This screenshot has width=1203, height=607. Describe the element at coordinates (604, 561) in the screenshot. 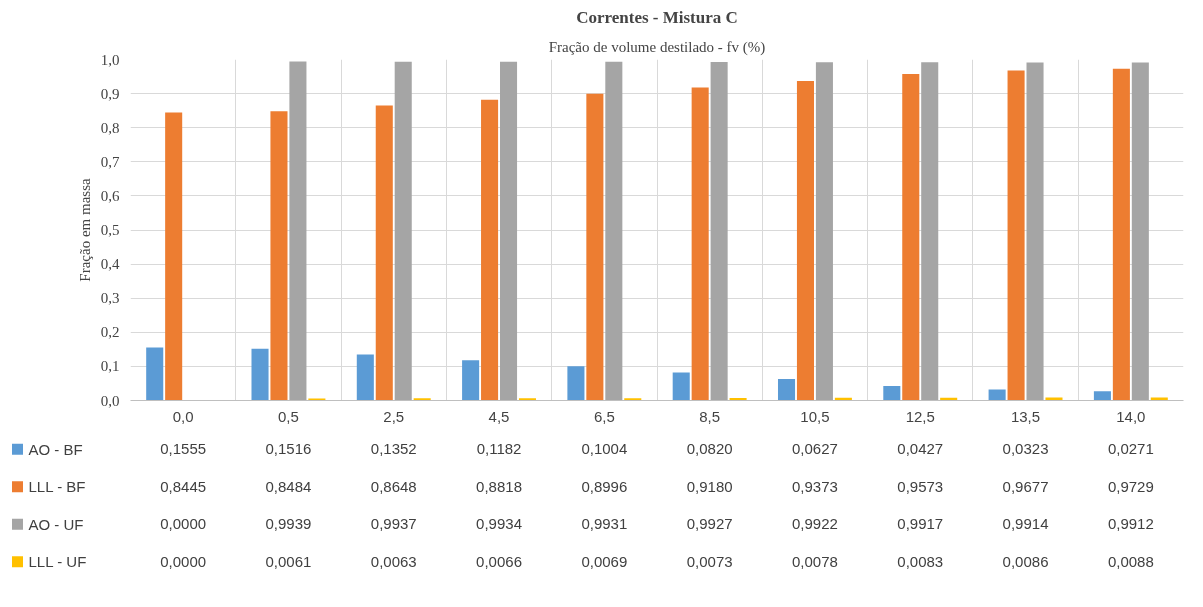

I see `data-label: 0,0069` at that location.